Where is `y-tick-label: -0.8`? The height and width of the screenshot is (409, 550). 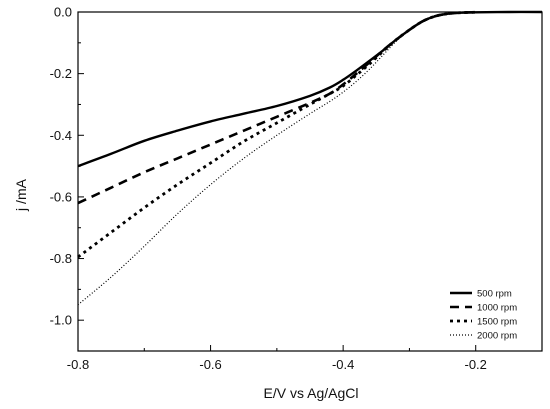
y-tick-label: -0.8 is located at coordinates (61, 258).